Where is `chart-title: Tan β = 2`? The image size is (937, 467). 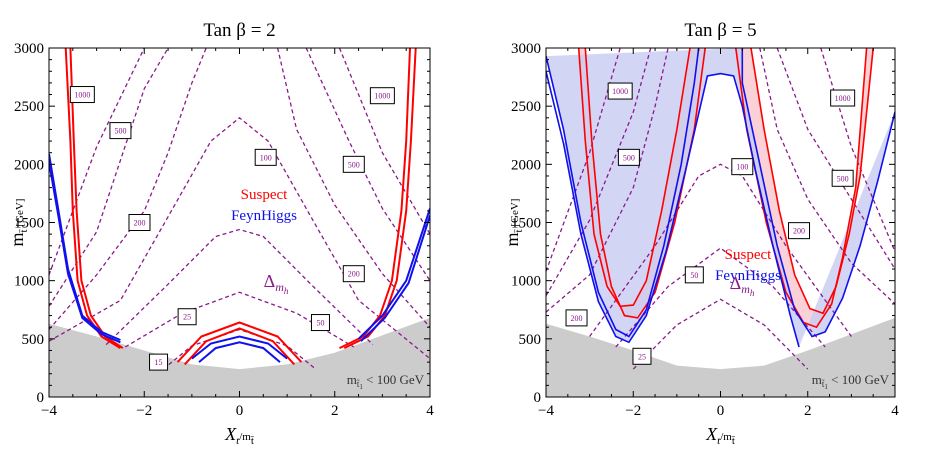
chart-title: Tan β = 2 is located at coordinates (239, 30).